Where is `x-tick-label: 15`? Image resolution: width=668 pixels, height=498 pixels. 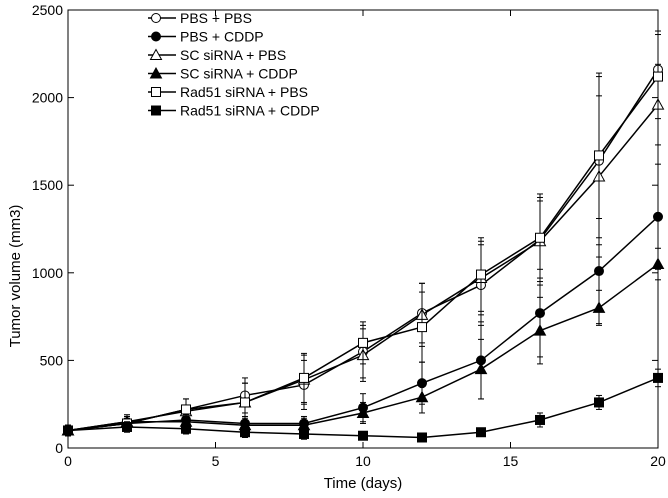
x-tick-label: 15 is located at coordinates (511, 461).